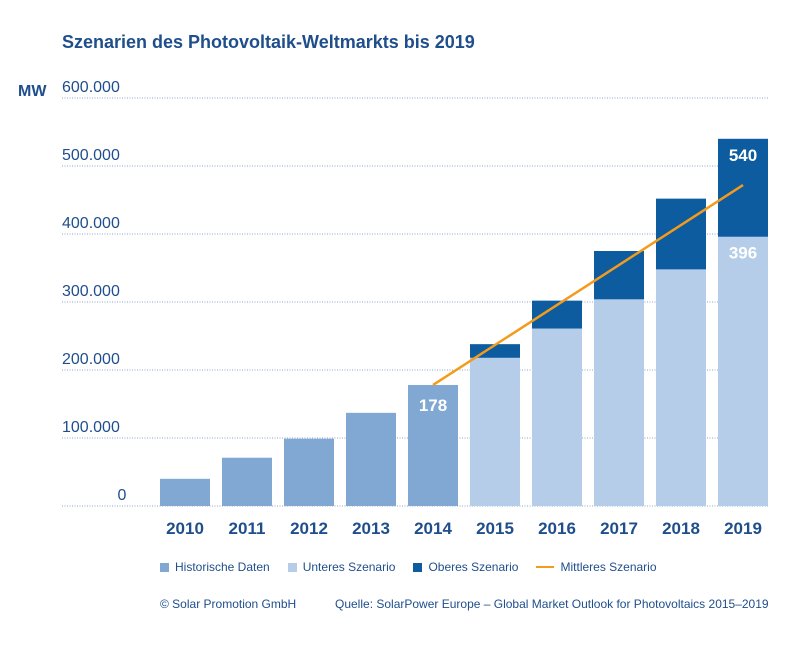 This screenshot has width=800, height=647. Describe the element at coordinates (681, 528) in the screenshot. I see `x-tick-label: 2018` at that location.